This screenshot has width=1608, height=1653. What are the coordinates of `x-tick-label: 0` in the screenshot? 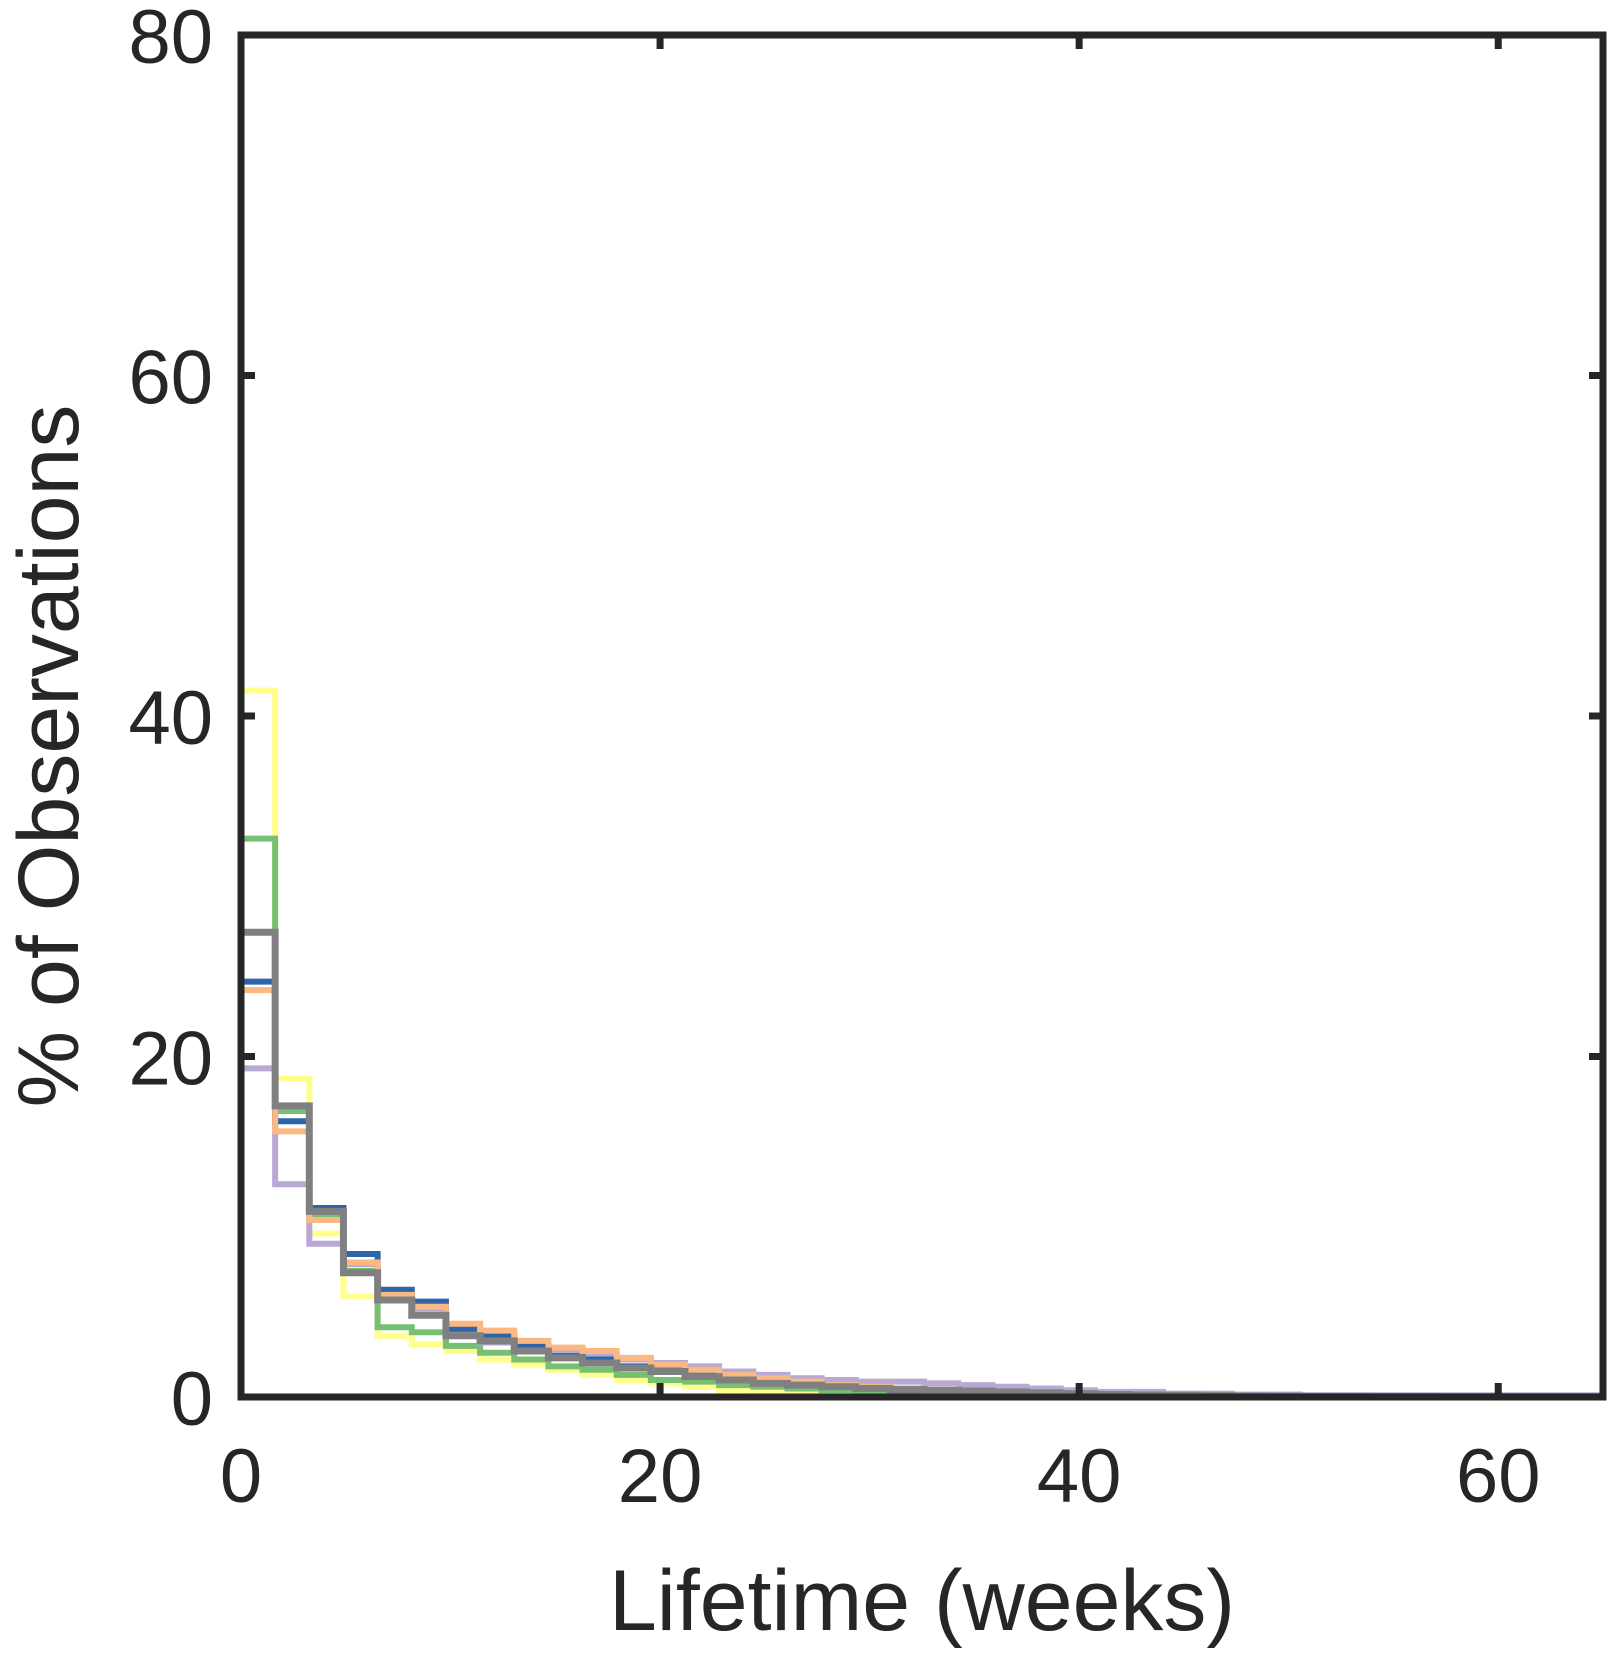 It's located at (241, 1476).